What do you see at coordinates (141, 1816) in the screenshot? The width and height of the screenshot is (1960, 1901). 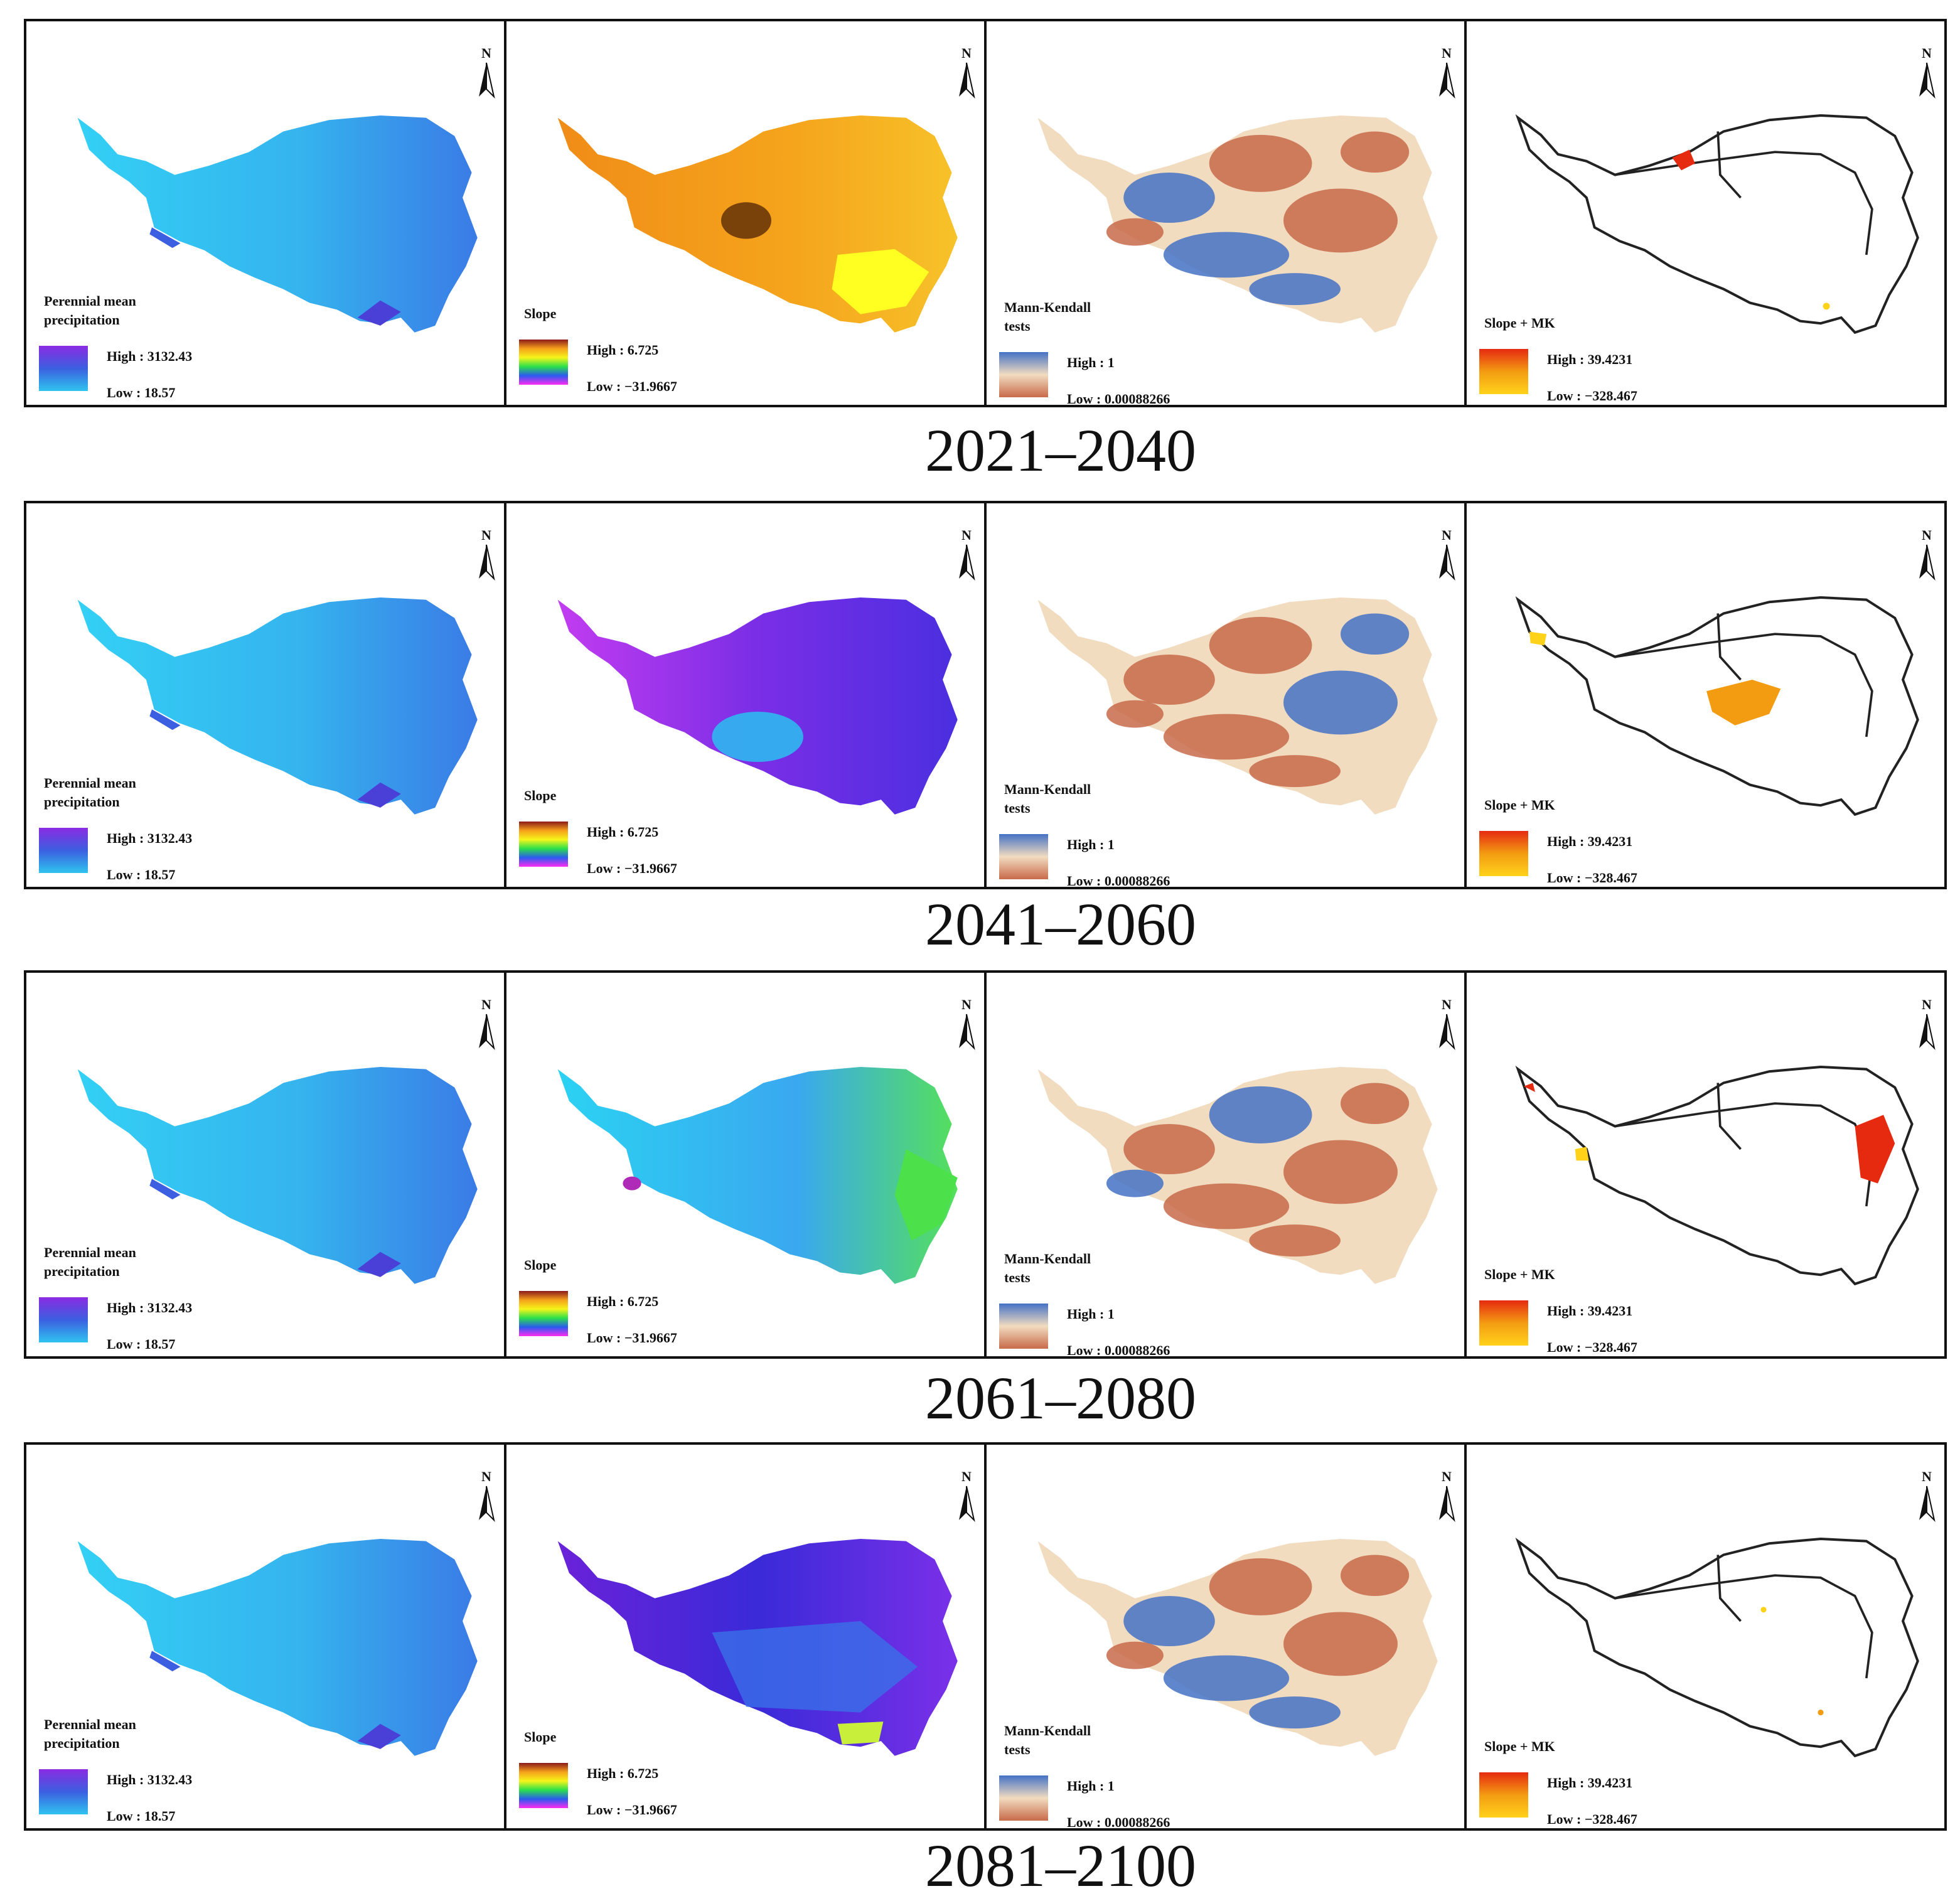 I see `legend-low: Low : 18.57` at bounding box center [141, 1816].